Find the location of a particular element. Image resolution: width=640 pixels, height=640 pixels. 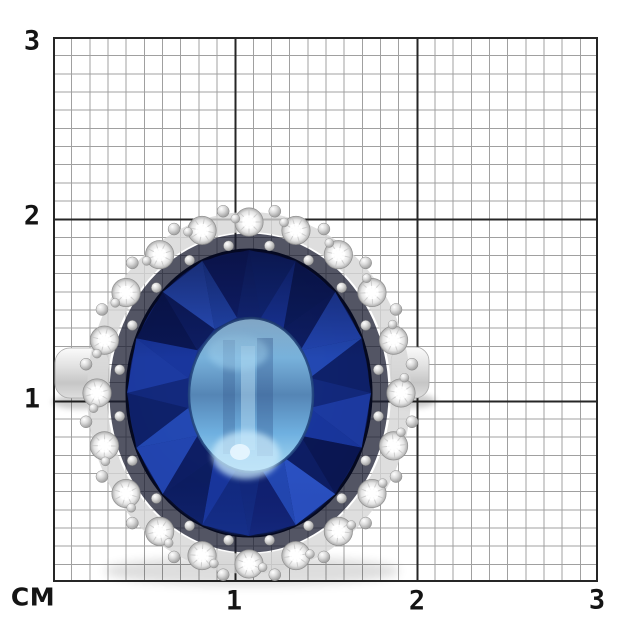

y-axis-tick-3: 3 is located at coordinates (32, 41).